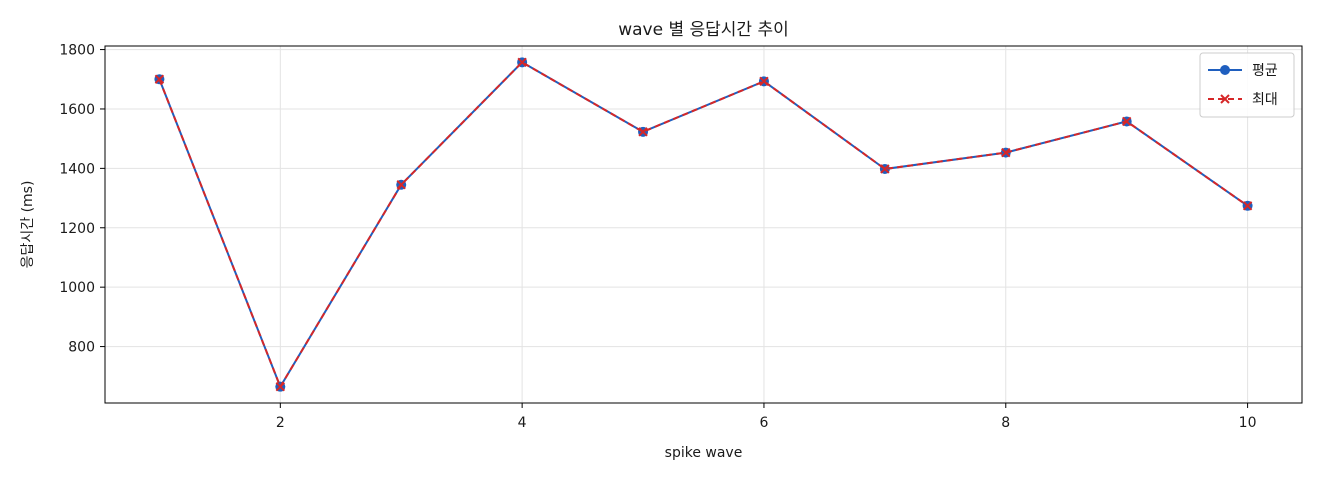 This screenshot has height=480, width=1320. I want to click on y-tick-label: 1800, so click(77, 51).